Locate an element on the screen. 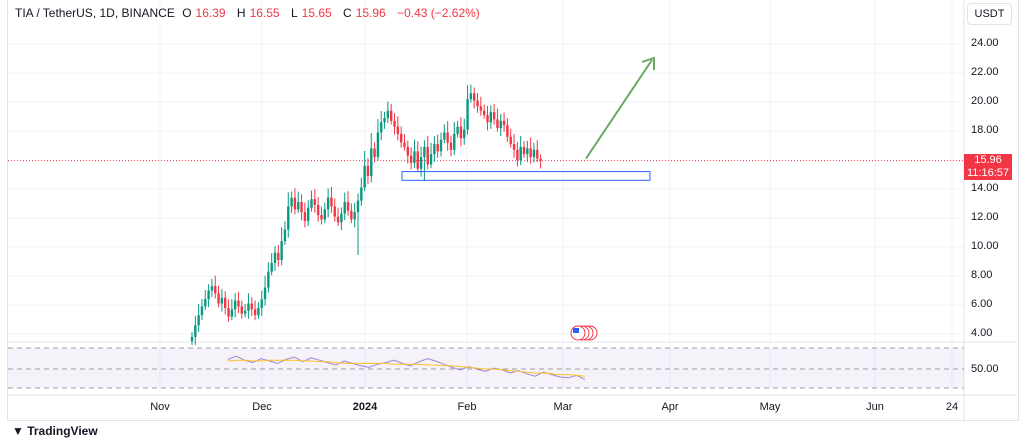 The height and width of the screenshot is (445, 1024). support-zone-box is located at coordinates (526, 176).